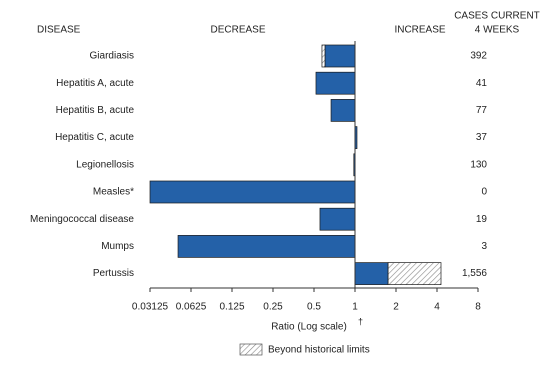 This screenshot has width=560, height=367. Describe the element at coordinates (191, 307) in the screenshot. I see `x-tick-label: 0.0625` at that location.